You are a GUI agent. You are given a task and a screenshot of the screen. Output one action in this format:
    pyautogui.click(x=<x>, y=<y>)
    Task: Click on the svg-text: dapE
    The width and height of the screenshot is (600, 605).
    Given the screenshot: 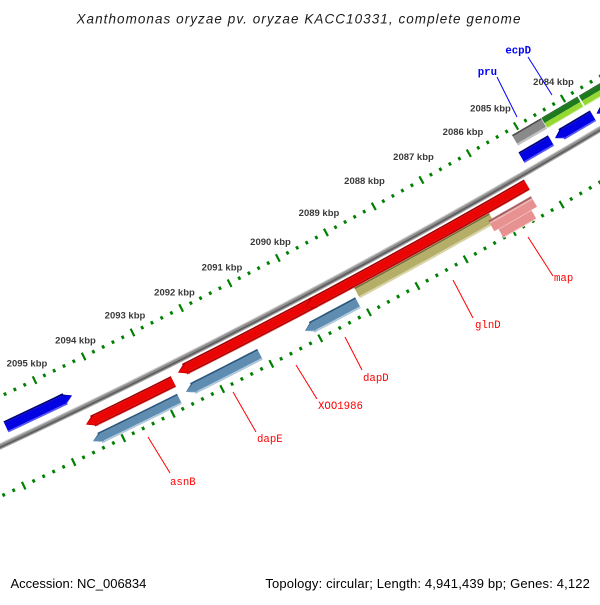 What is the action you would take?
    pyautogui.click(x=270, y=440)
    